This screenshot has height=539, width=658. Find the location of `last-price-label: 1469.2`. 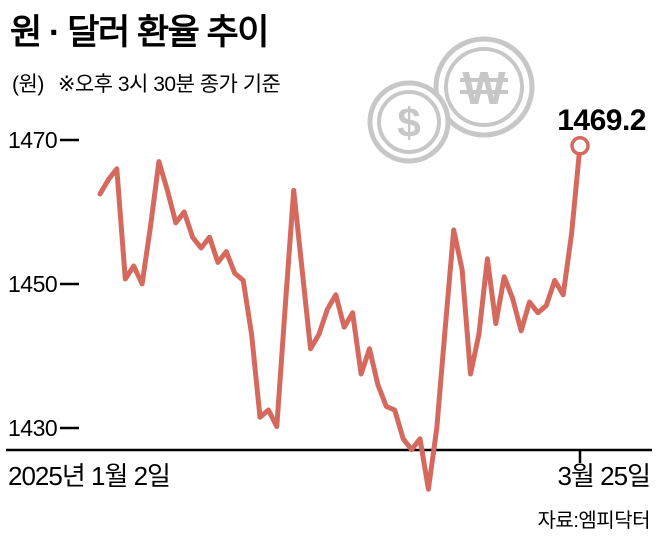

last-price-label: 1469.2 is located at coordinates (601, 120).